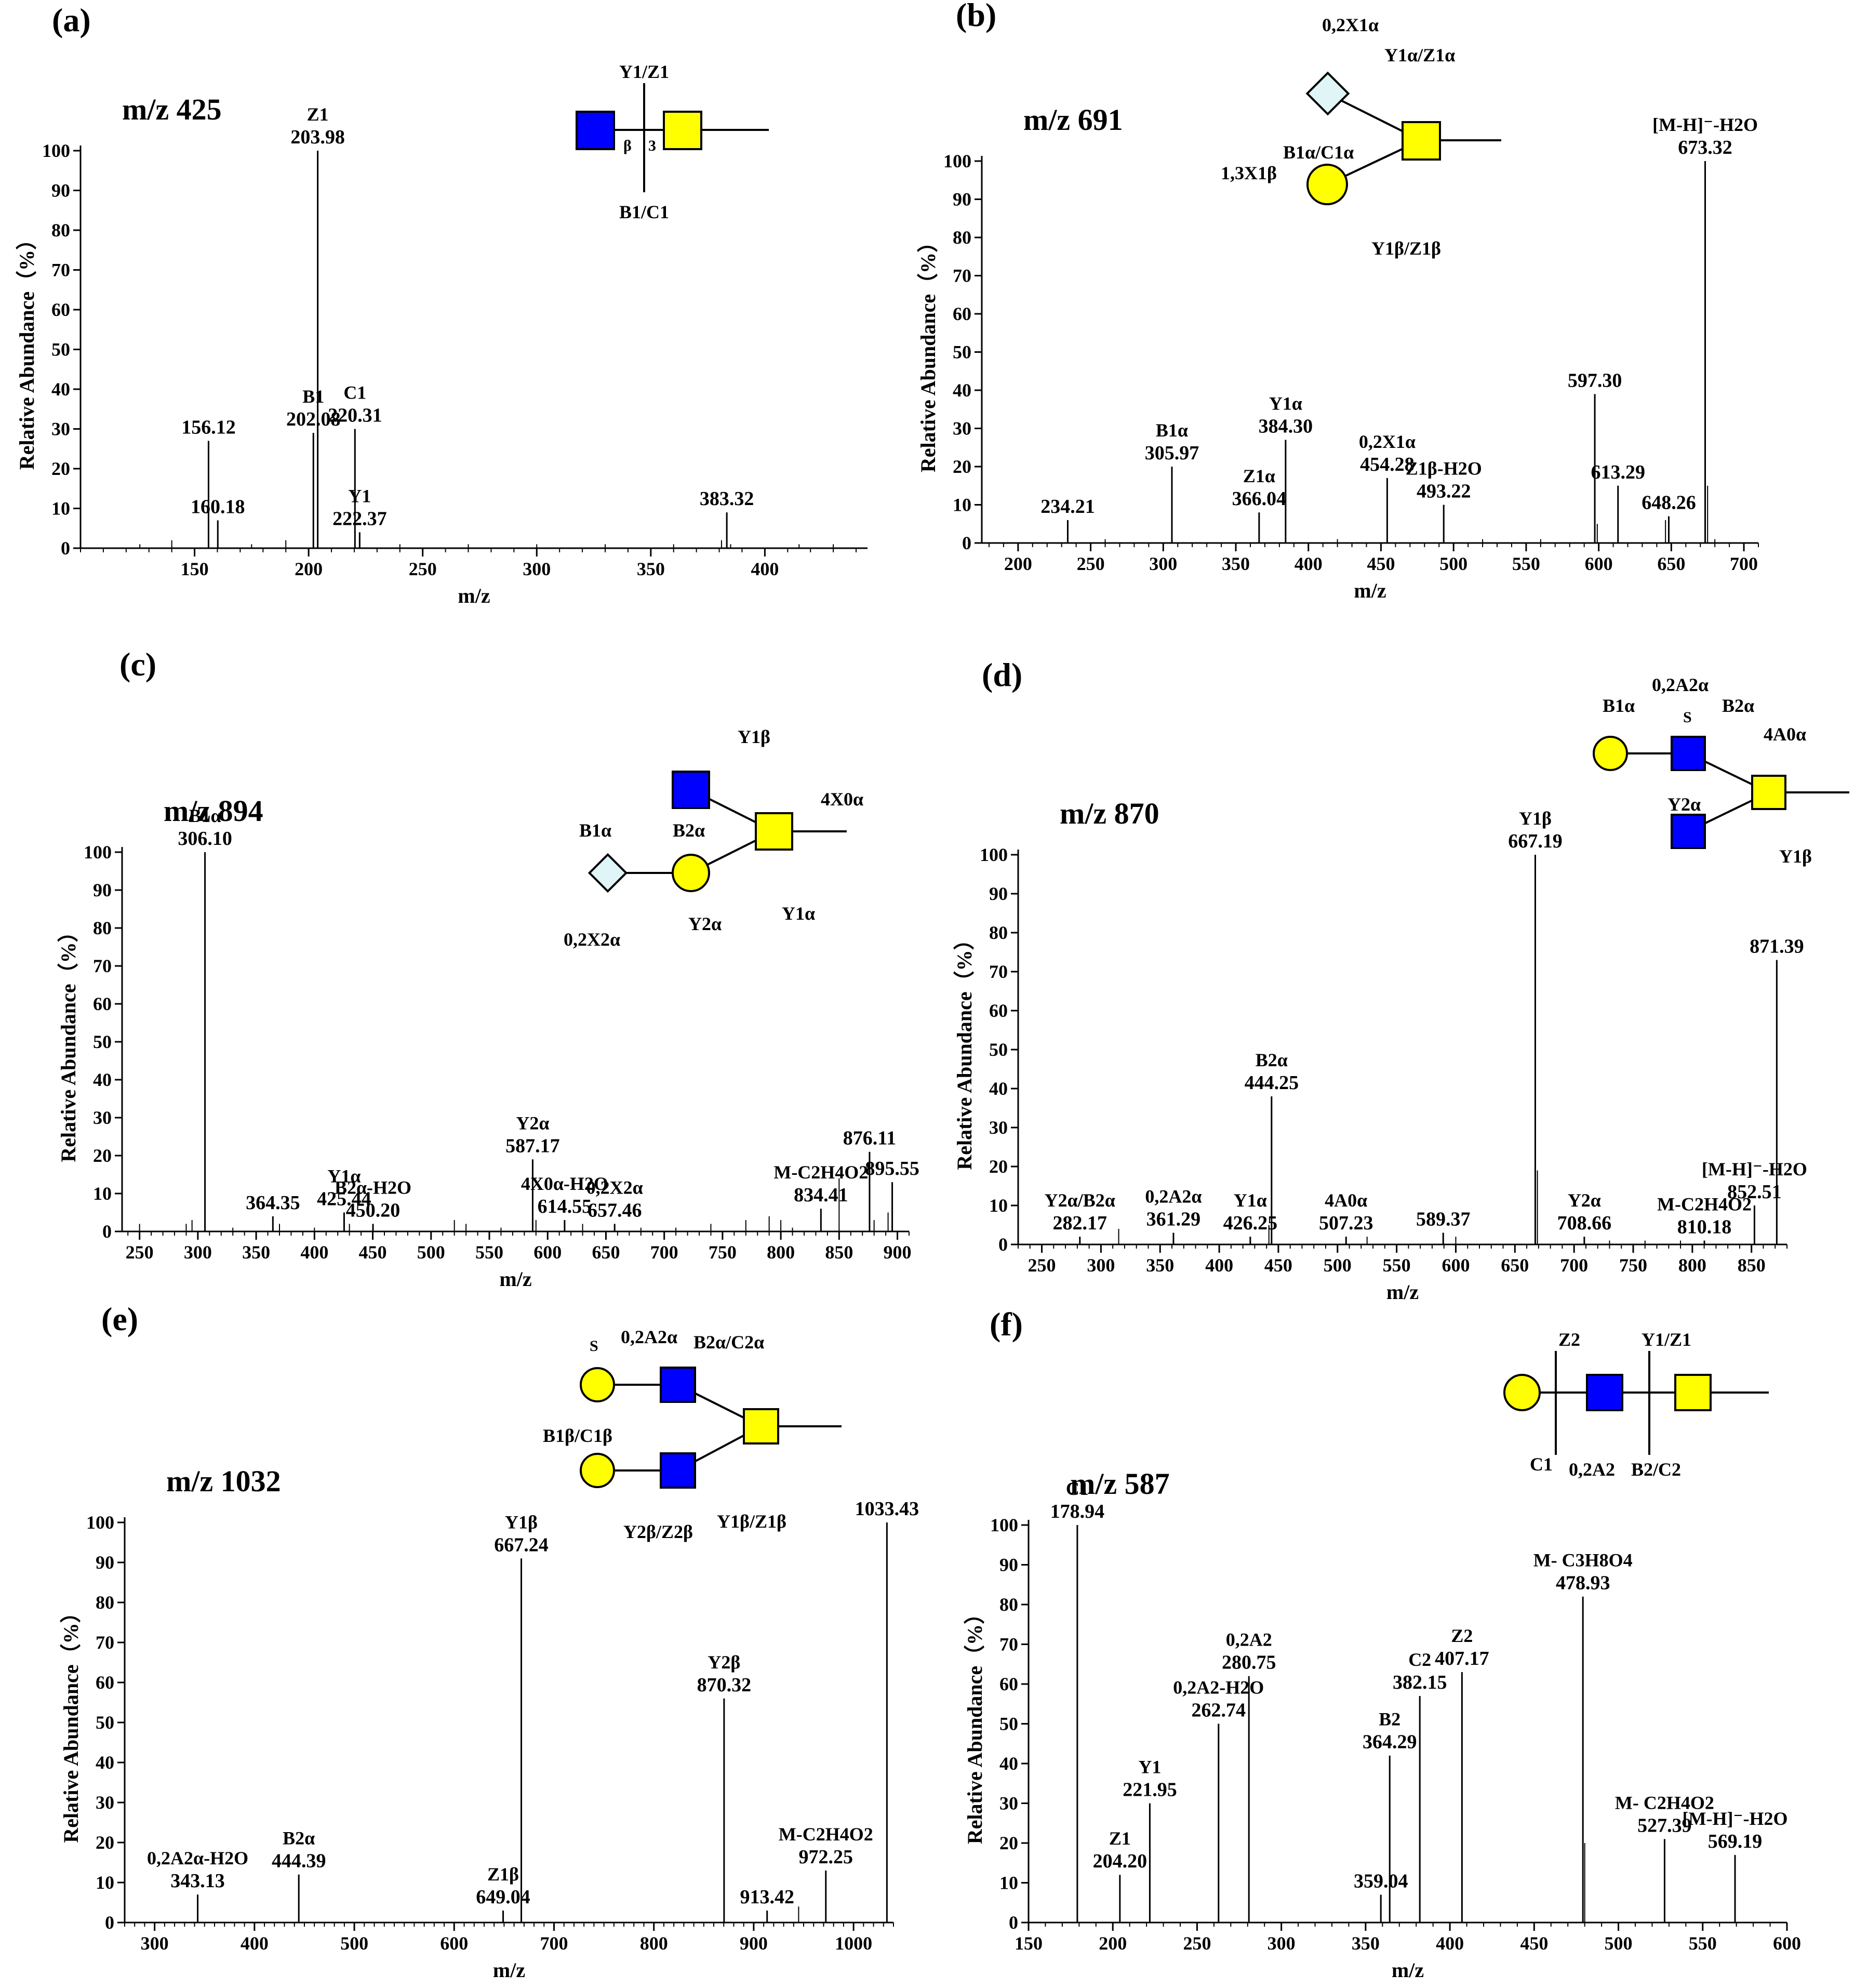 The height and width of the screenshot is (1988, 1868). I want to click on ion-annotation: B2α, so click(1738, 706).